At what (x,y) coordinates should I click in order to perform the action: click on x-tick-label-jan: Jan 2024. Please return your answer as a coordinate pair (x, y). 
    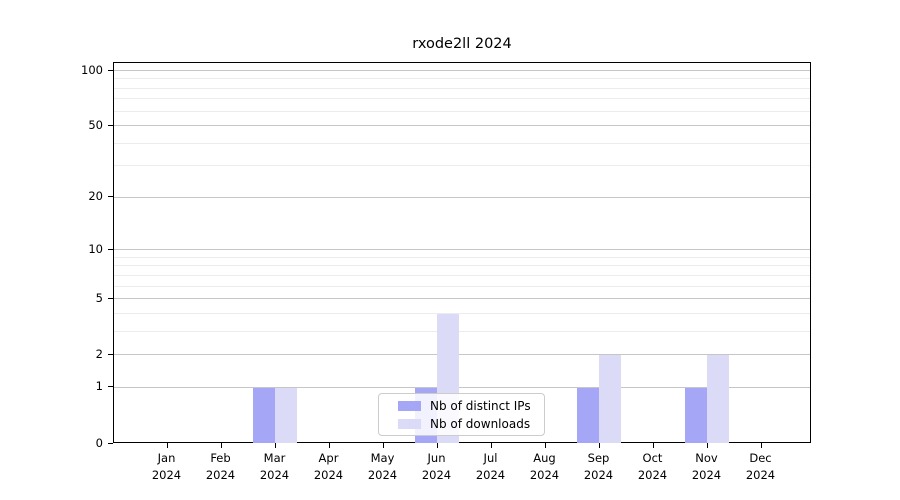
    Looking at the image, I should click on (166, 467).